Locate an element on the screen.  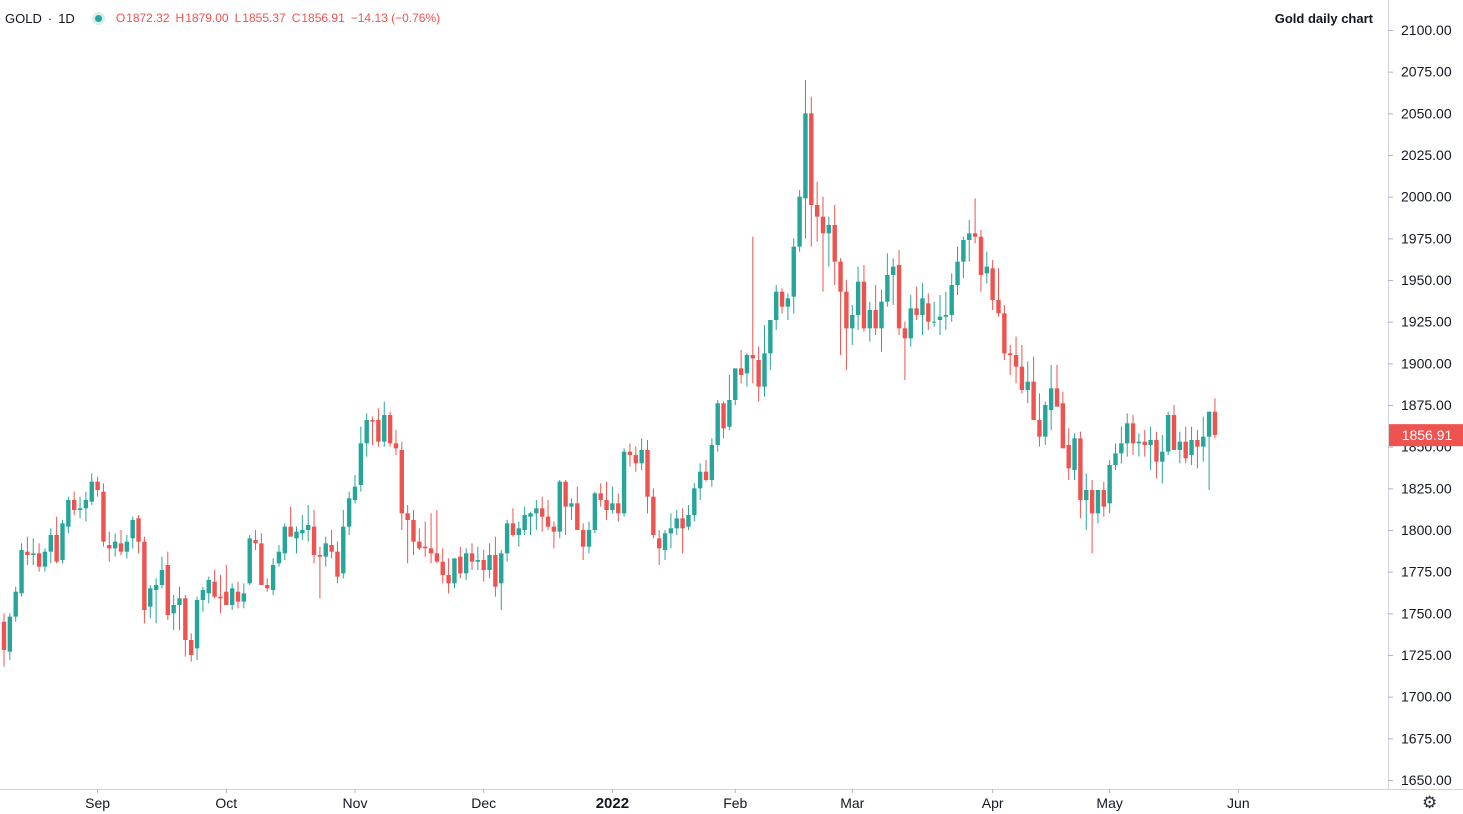
time-axis: Sep Oct Nov Dec 2022 Feb Mar Apr May Jun is located at coordinates (667, 800).